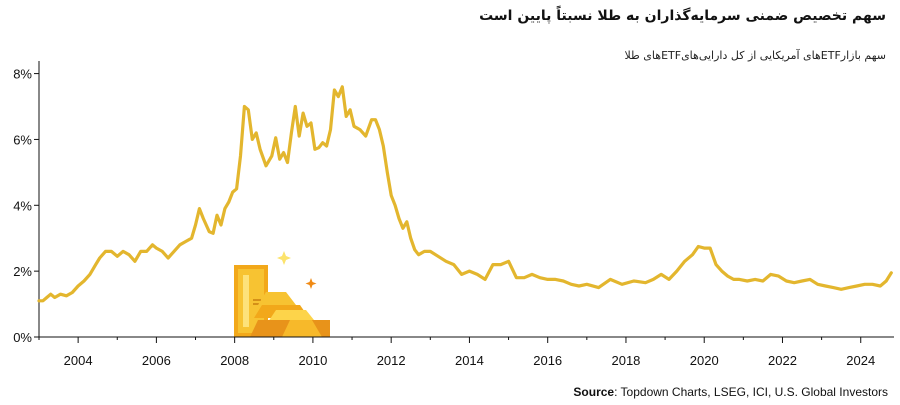 The image size is (900, 405). I want to click on x-tick-label: 2022, so click(782, 360).